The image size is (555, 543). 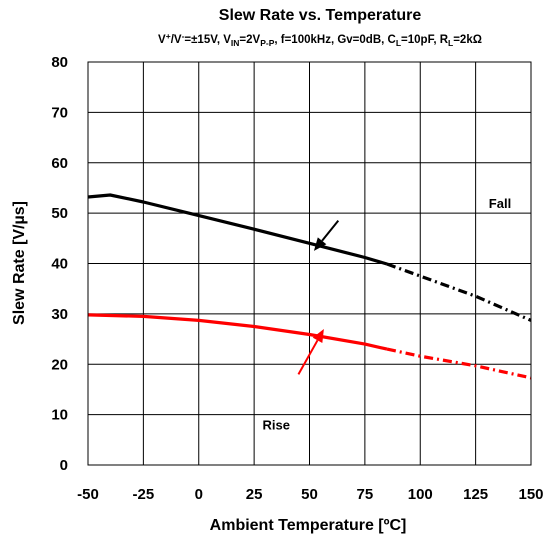 I want to click on y-tick-label: 20, so click(x=59, y=364).